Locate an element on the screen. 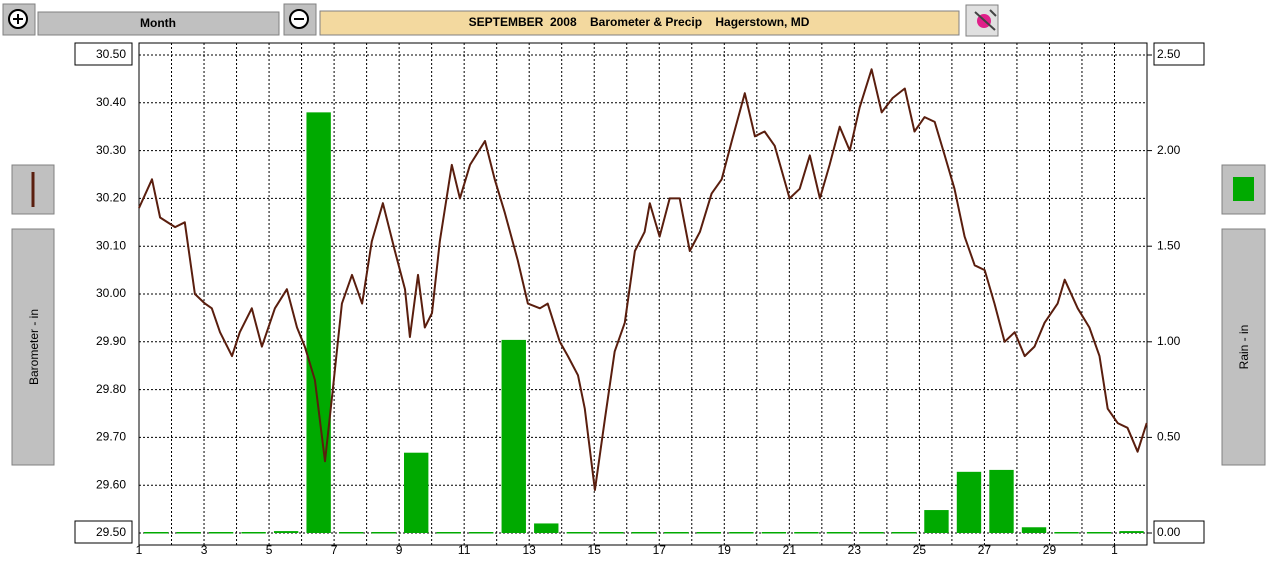 This screenshot has height=562, width=1279. x-tick-label: 15 is located at coordinates (595, 550).